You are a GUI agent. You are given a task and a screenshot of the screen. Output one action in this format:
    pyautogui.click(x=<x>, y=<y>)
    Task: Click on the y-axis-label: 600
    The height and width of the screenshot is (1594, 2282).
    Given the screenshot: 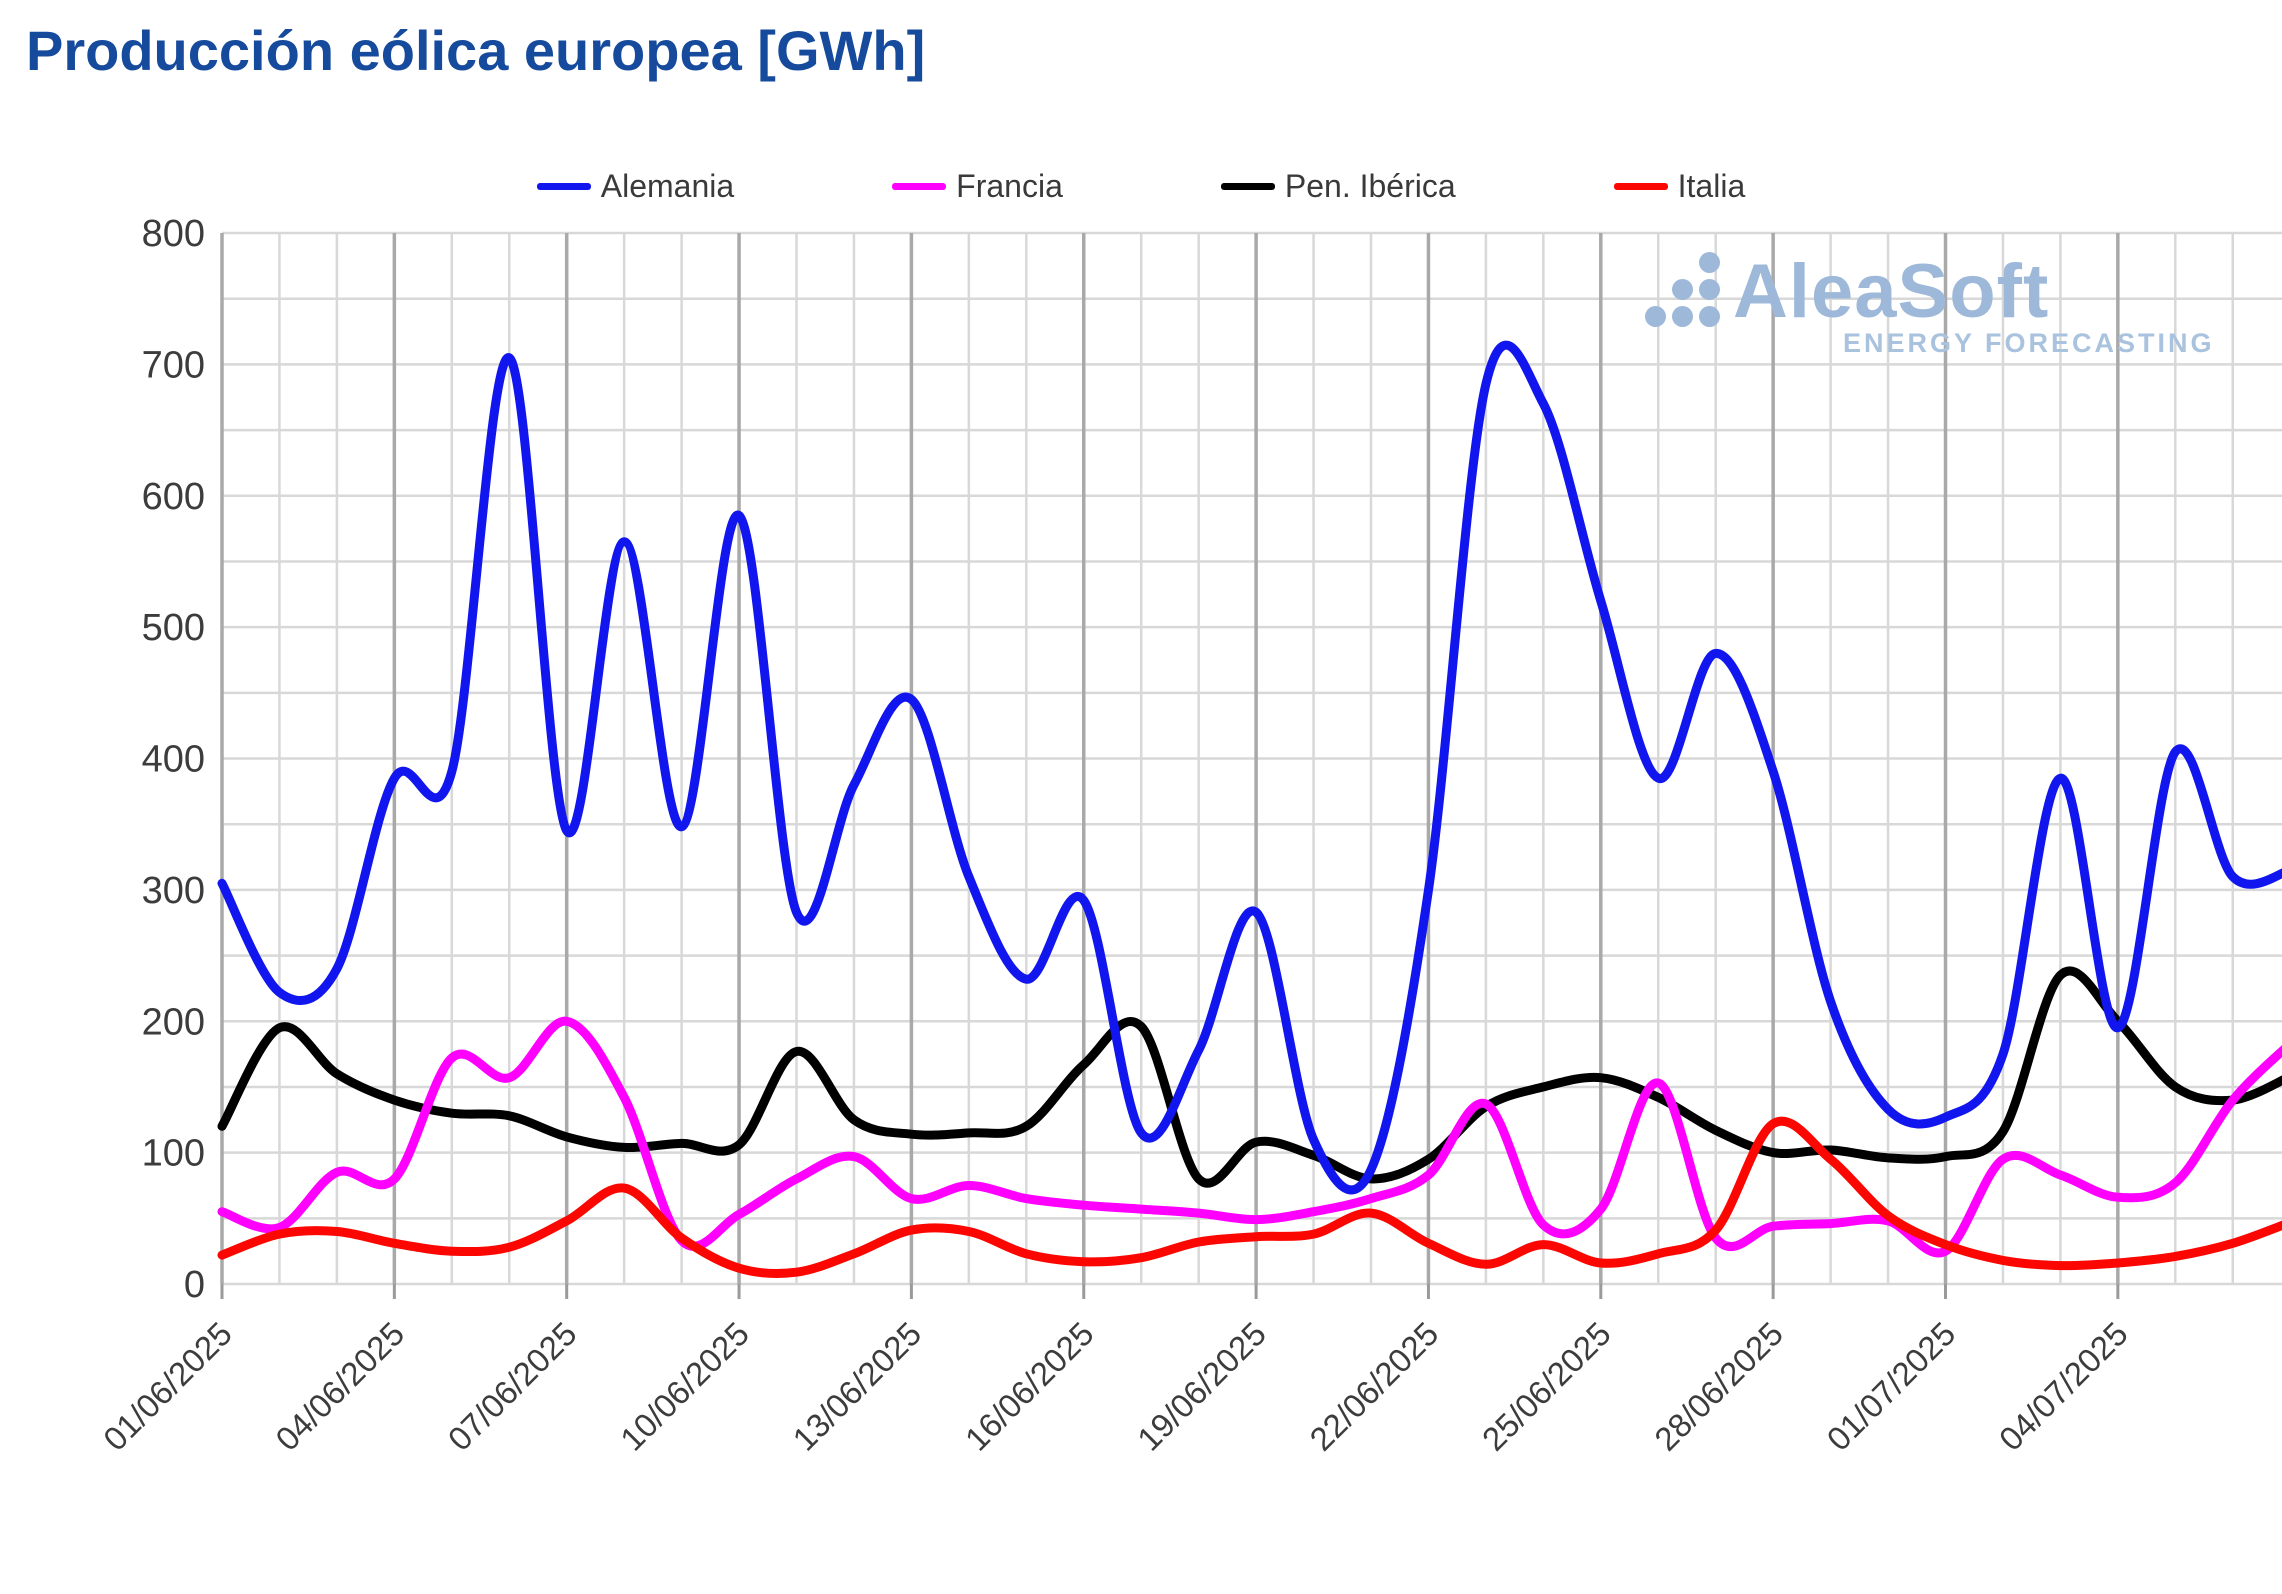 What is the action you would take?
    pyautogui.click(x=173, y=497)
    